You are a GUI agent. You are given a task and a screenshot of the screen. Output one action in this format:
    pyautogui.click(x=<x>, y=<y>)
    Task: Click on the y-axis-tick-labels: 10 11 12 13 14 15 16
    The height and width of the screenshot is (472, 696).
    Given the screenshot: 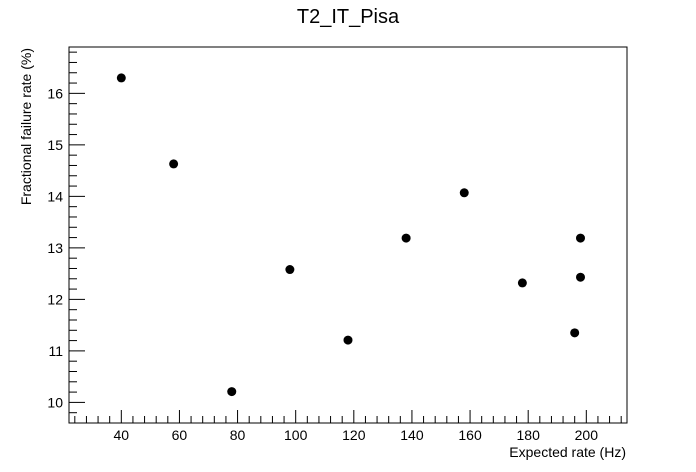 What is the action you would take?
    pyautogui.click(x=55, y=247)
    